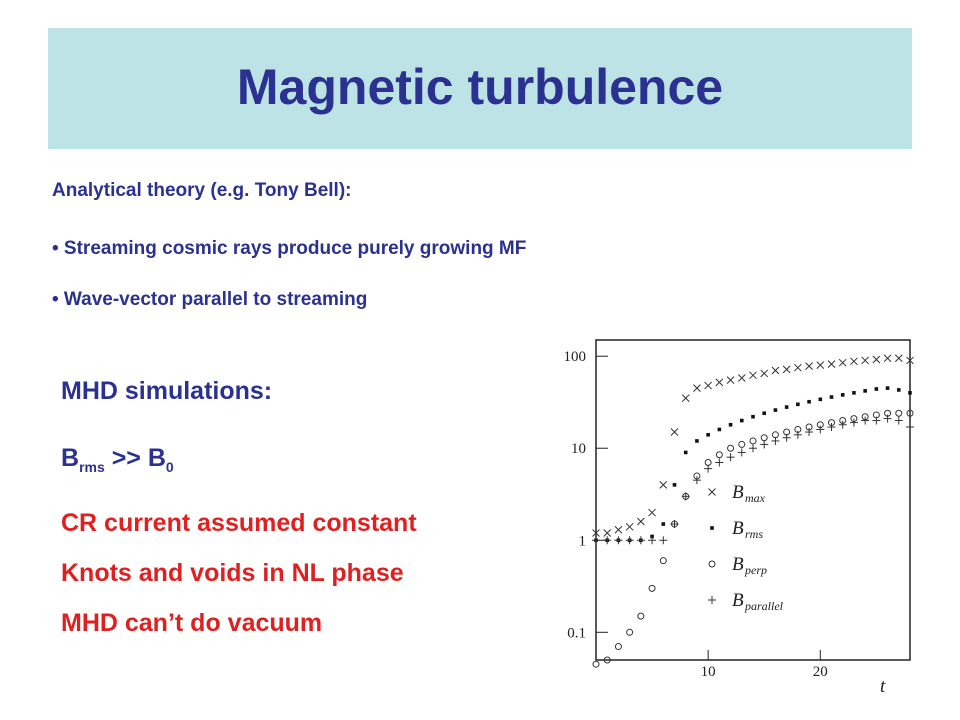 The image size is (960, 720). I want to click on series-parallel, so click(753, 479).